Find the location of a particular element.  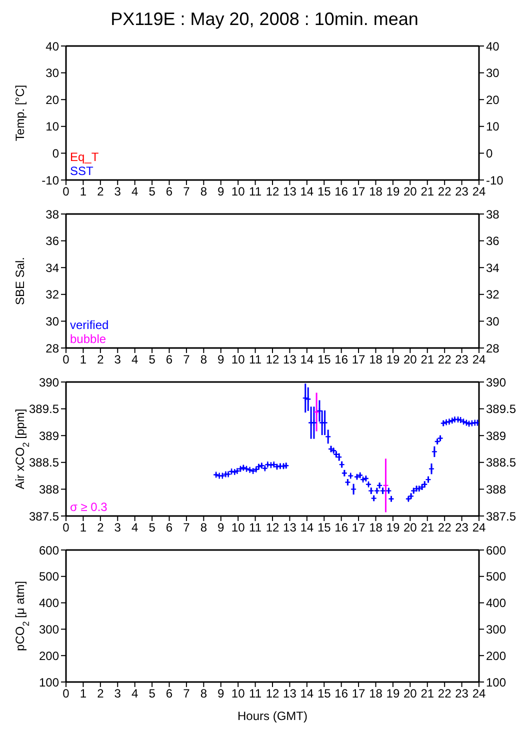

y-tick-label: 36 is located at coordinates (53, 241).